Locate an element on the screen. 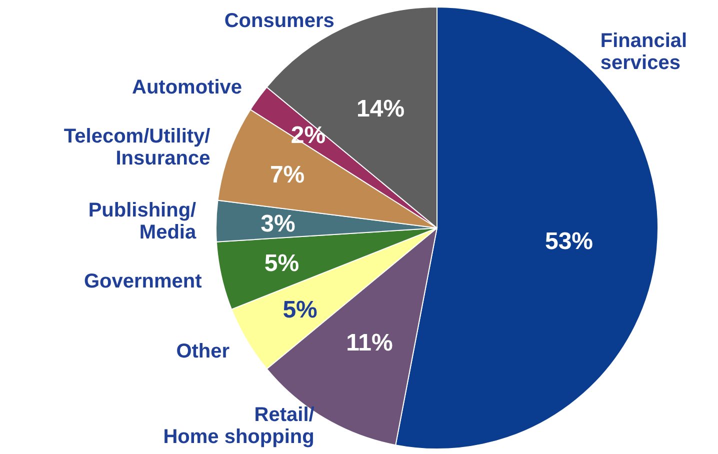 This screenshot has width=718, height=454. slice-label: Publishing/ Media is located at coordinates (142, 221).